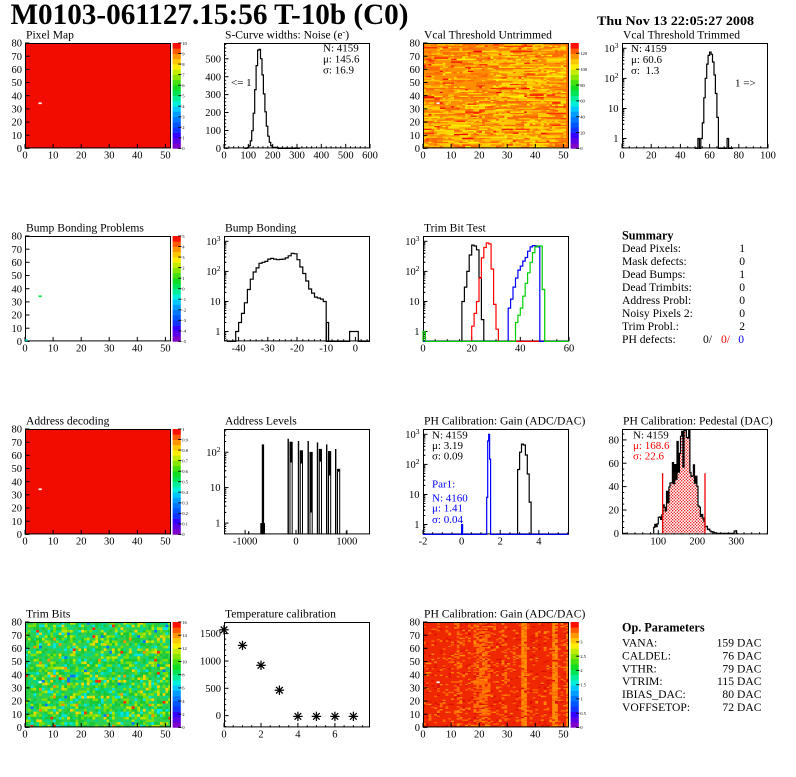 This screenshot has height=777, width=796. Describe the element at coordinates (651, 248) in the screenshot. I see `svg-text: Dead Pixels:` at that location.